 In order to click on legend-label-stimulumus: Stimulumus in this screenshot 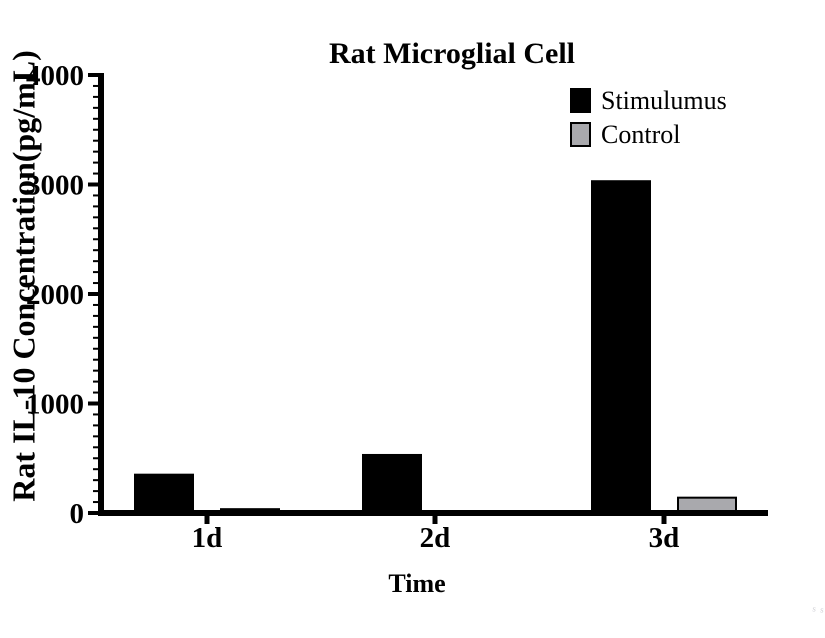, I will do `click(664, 100)`.